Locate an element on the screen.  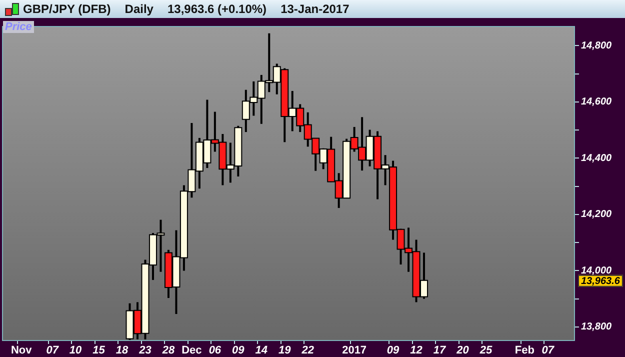
y-tick-label: 14,400 is located at coordinates (596, 158).